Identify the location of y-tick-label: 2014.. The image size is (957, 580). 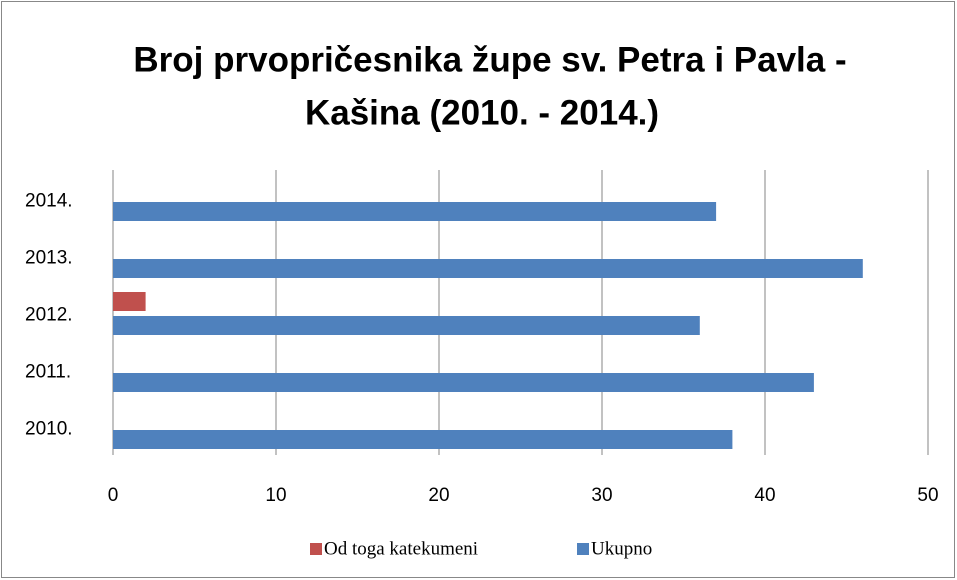
(49, 201).